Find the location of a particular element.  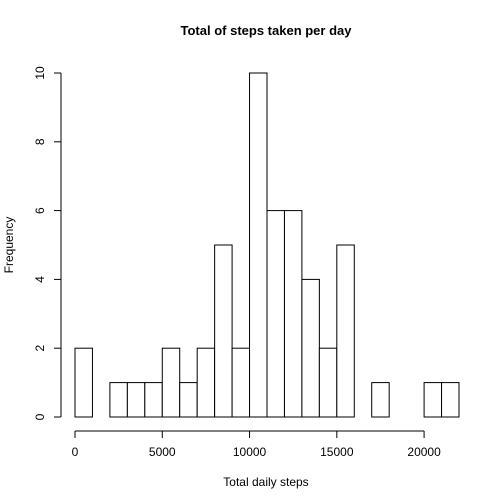

y-axis: 0 2 4 6 8 10 is located at coordinates (47, 243).